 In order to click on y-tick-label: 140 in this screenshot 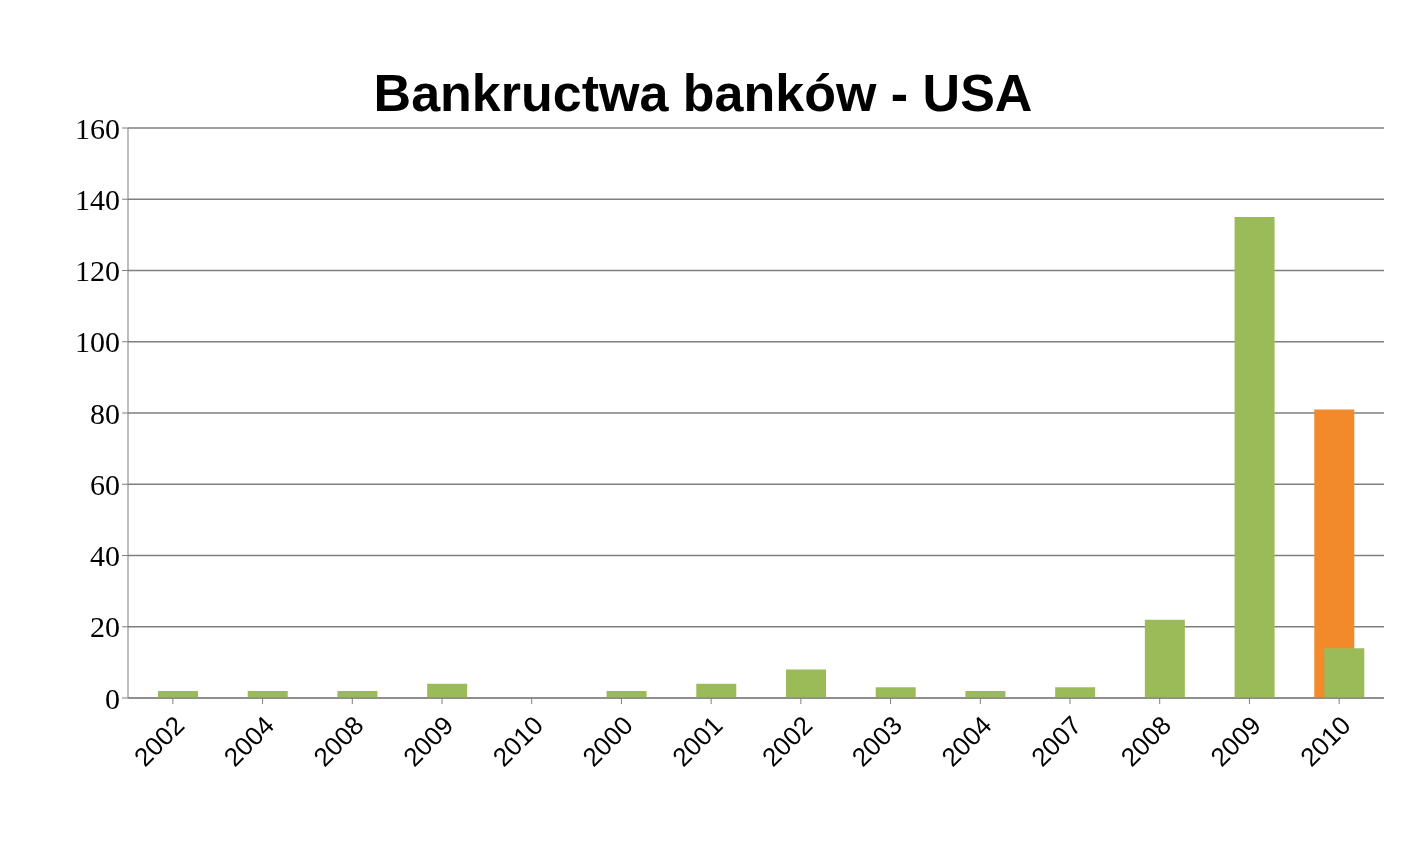, I will do `click(97, 199)`.